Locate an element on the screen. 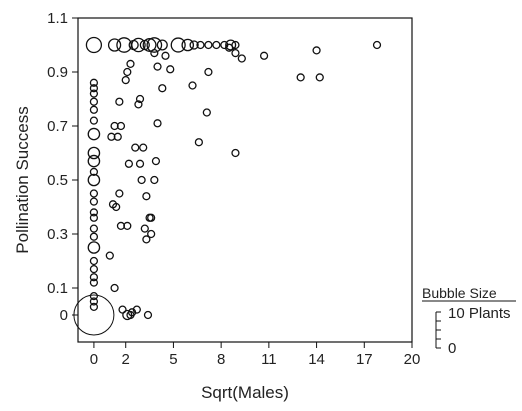 The image size is (522, 411). y-tick-label: 0.9 is located at coordinates (57, 72).